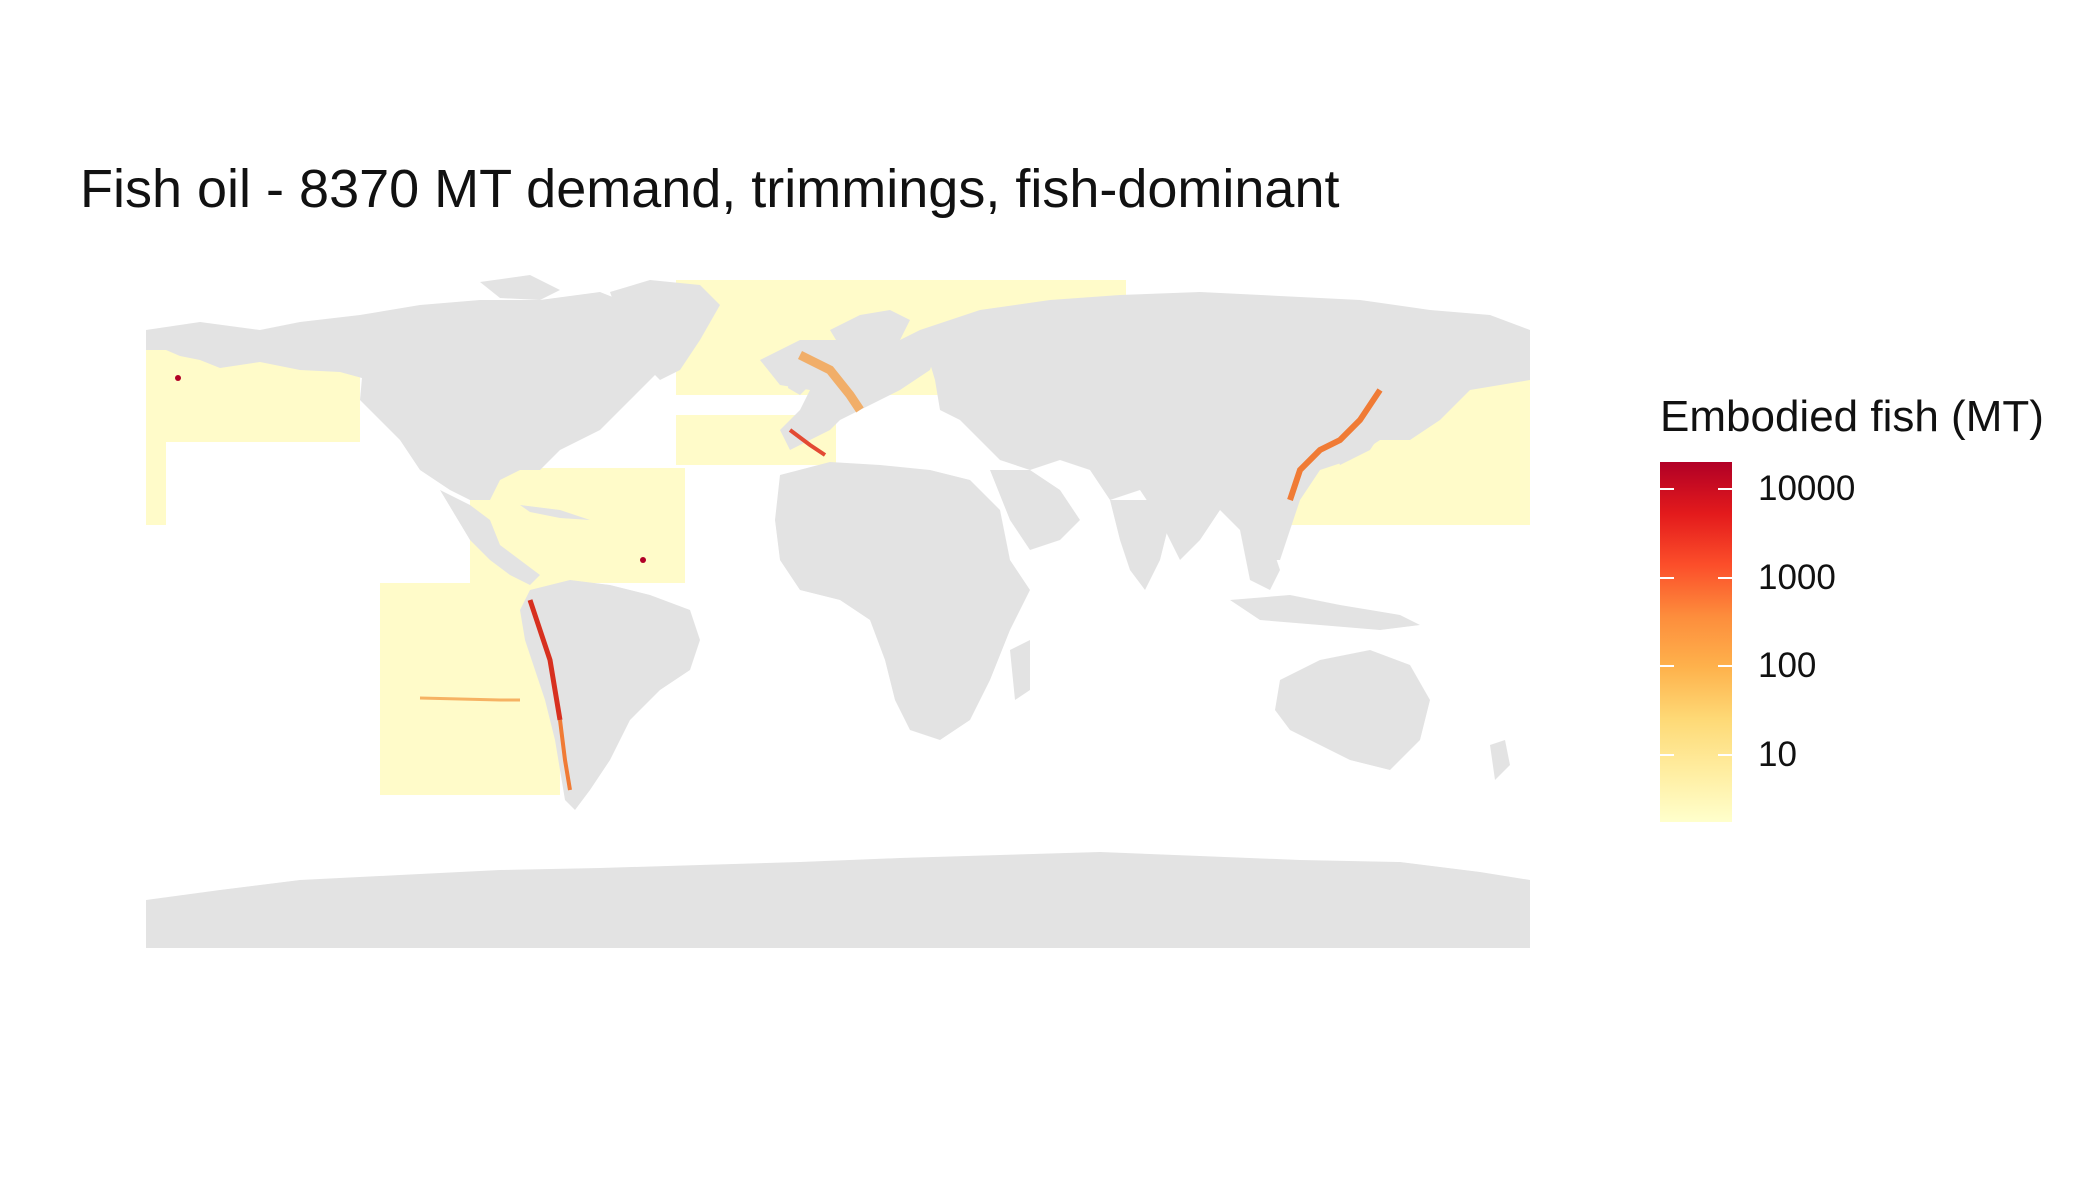 The width and height of the screenshot is (2100, 1200). Describe the element at coordinates (870, 345) in the screenshot. I see `land-scandinavia` at that location.